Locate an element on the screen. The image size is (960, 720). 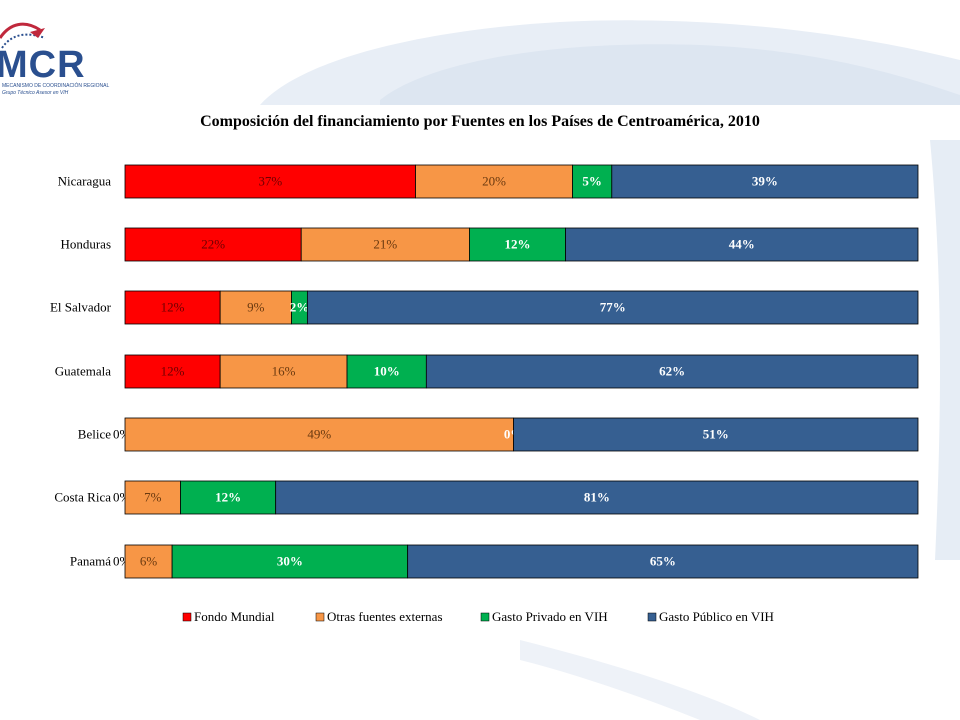
bar-segment-honduras-otras-fuentes-externas is located at coordinates (385, 244).